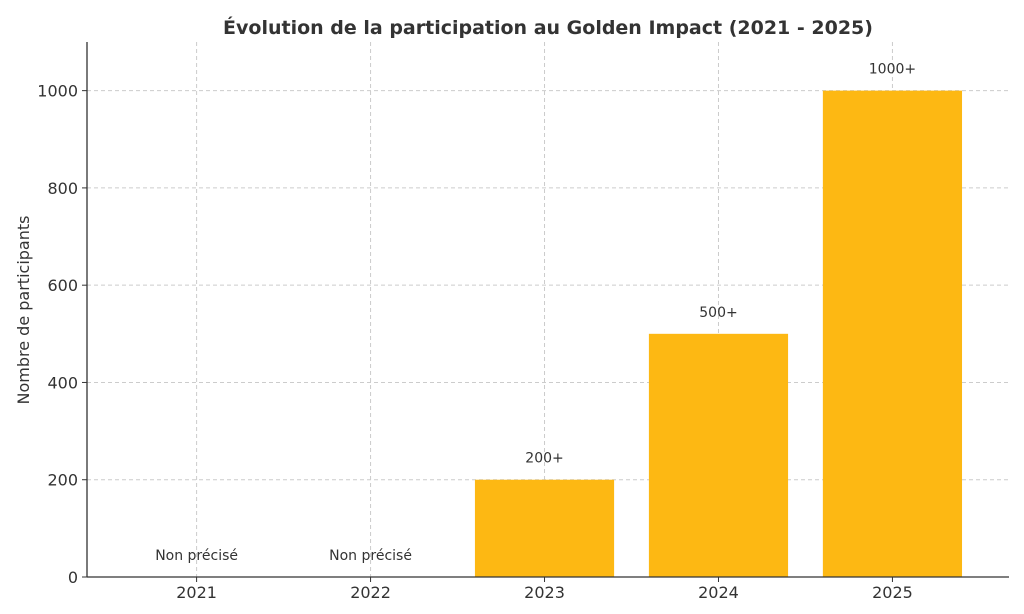 This screenshot has width=1024, height=614. Describe the element at coordinates (23, 310) in the screenshot. I see `y-axis-label: Nombre de participants` at that location.